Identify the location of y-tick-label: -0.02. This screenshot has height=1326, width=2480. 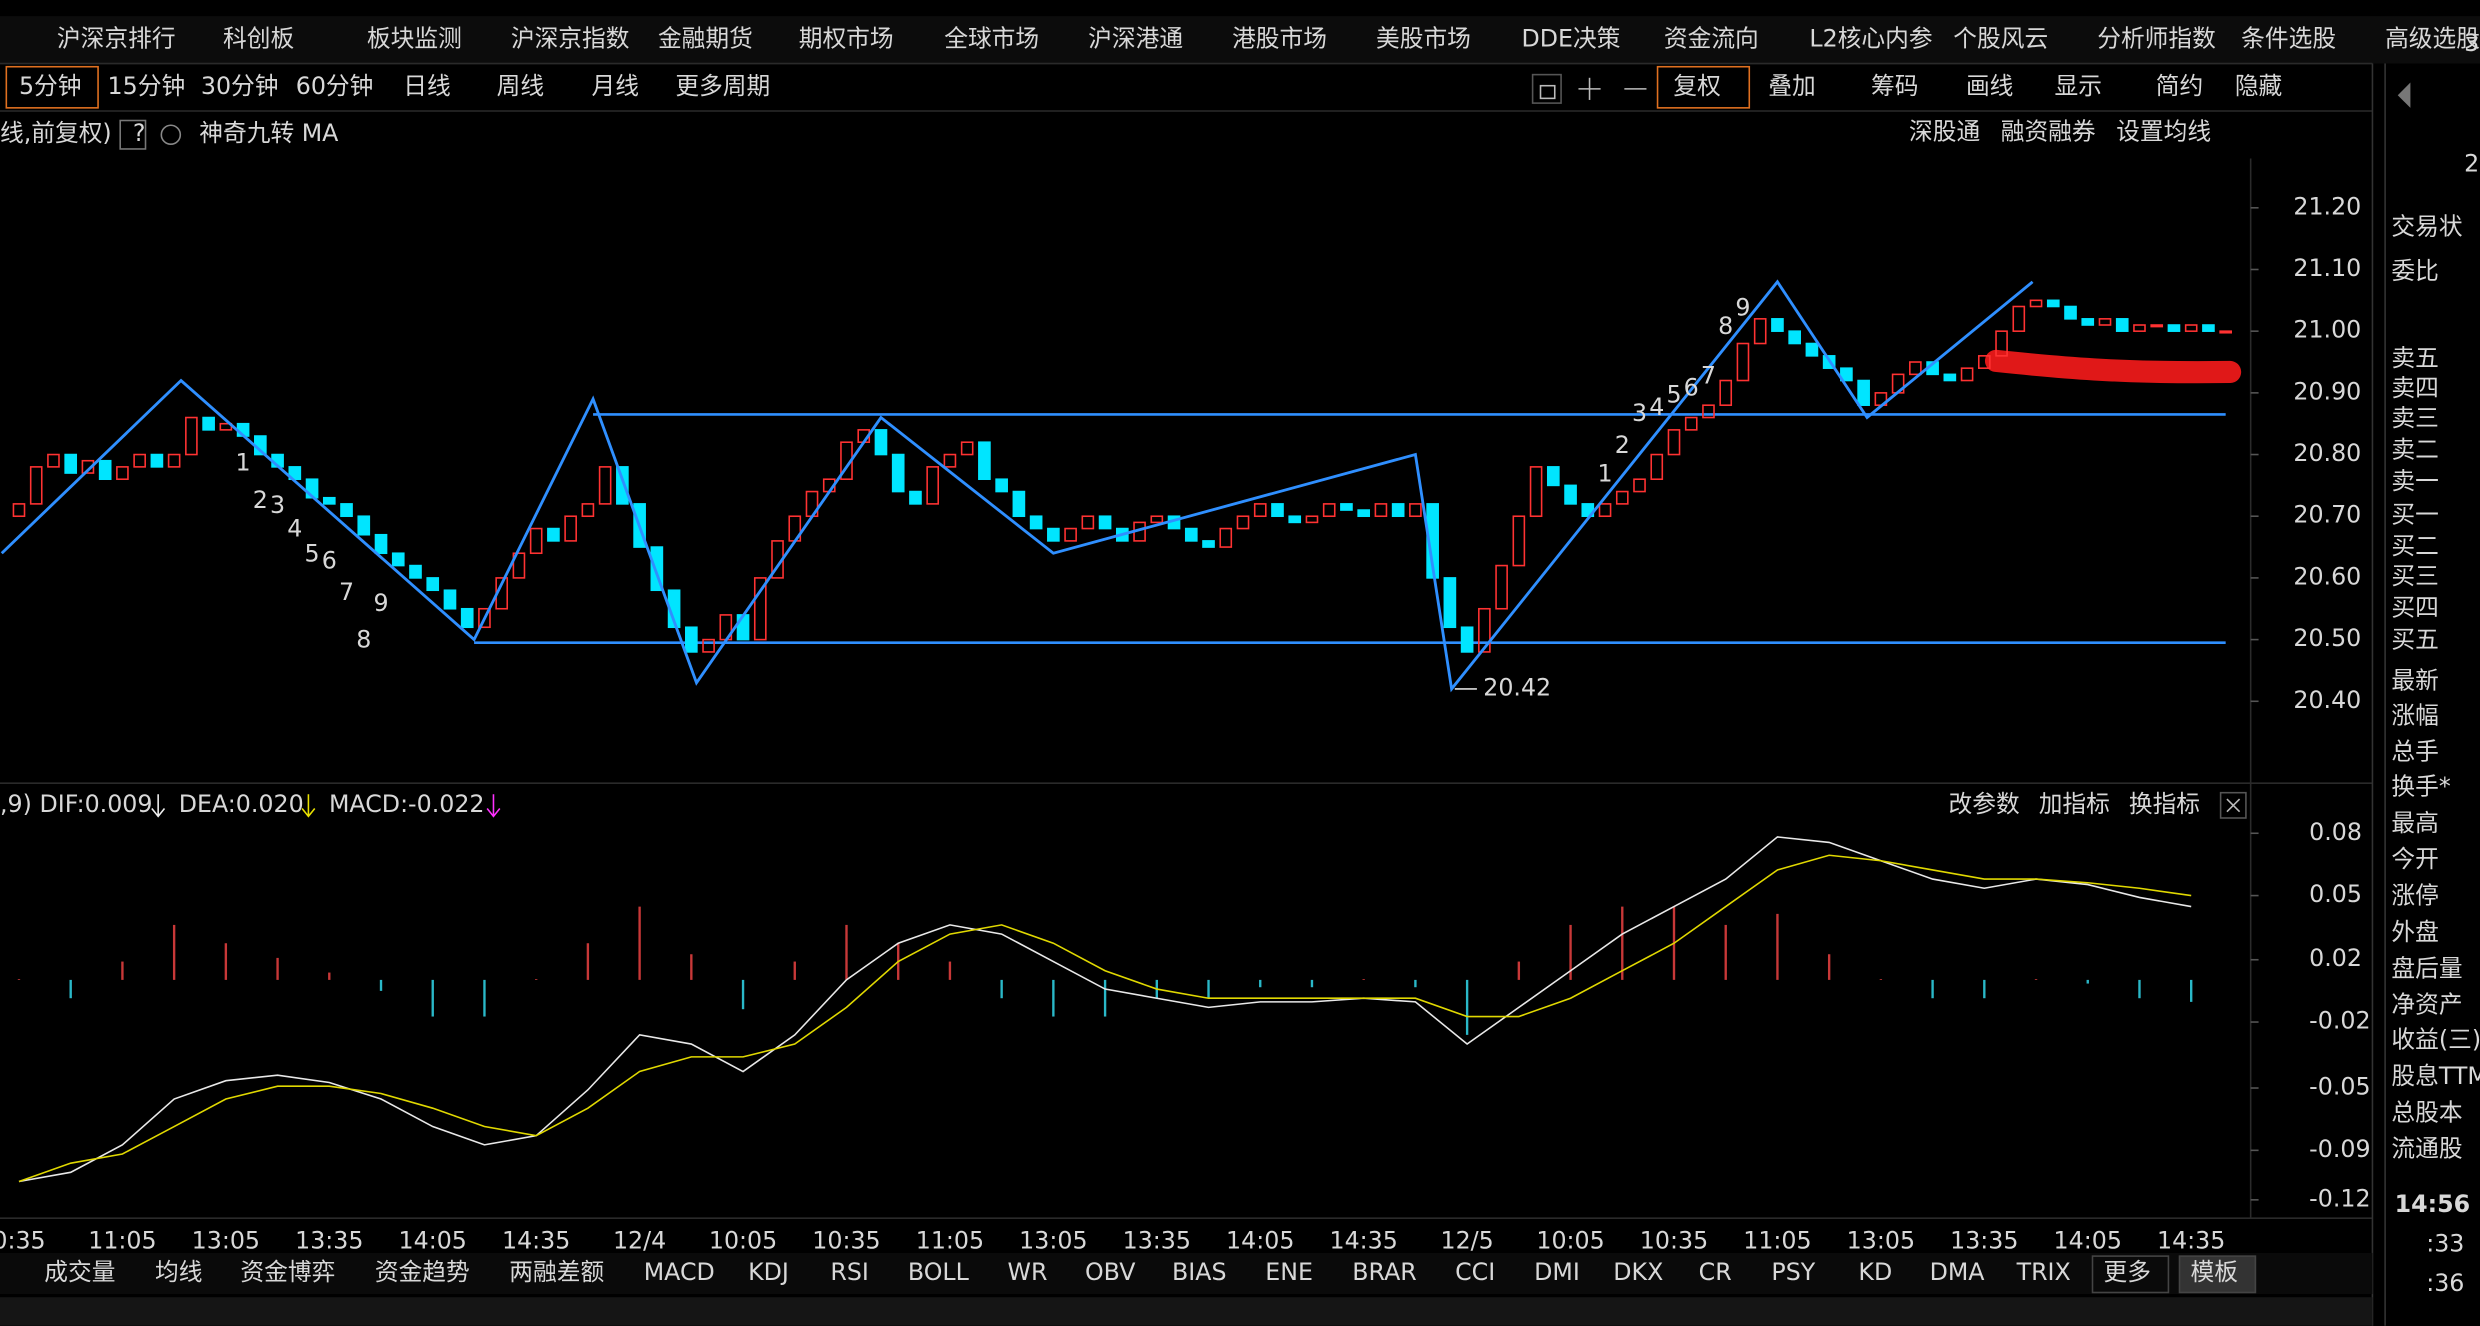
(2339, 1021).